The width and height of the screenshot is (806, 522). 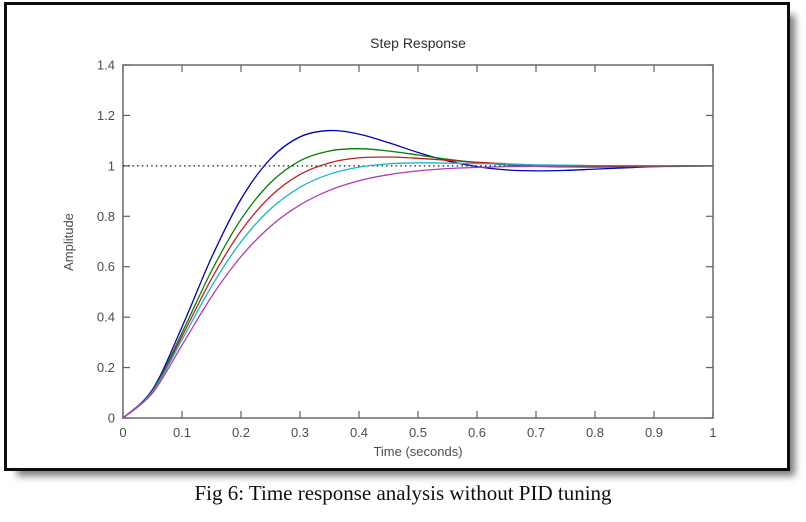 What do you see at coordinates (359, 432) in the screenshot?
I see `x-tick-label: 0.4` at bounding box center [359, 432].